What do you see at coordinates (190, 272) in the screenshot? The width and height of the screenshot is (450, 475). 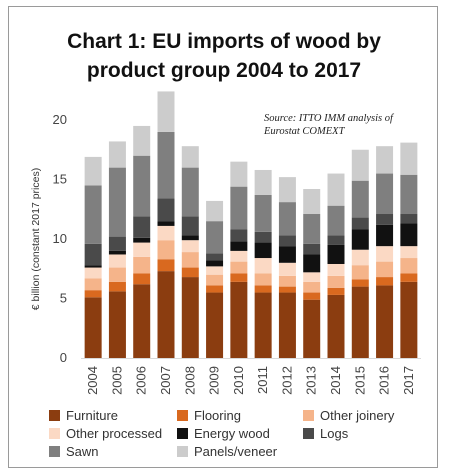 I see `bar-segment-flooring-2008` at bounding box center [190, 272].